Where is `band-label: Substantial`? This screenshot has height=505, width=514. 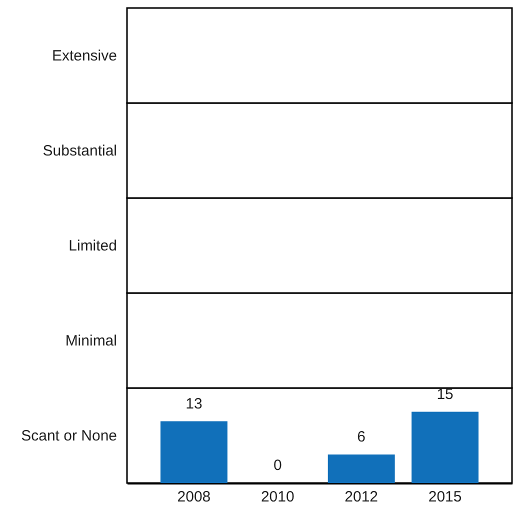 band-label: Substantial is located at coordinates (79, 151).